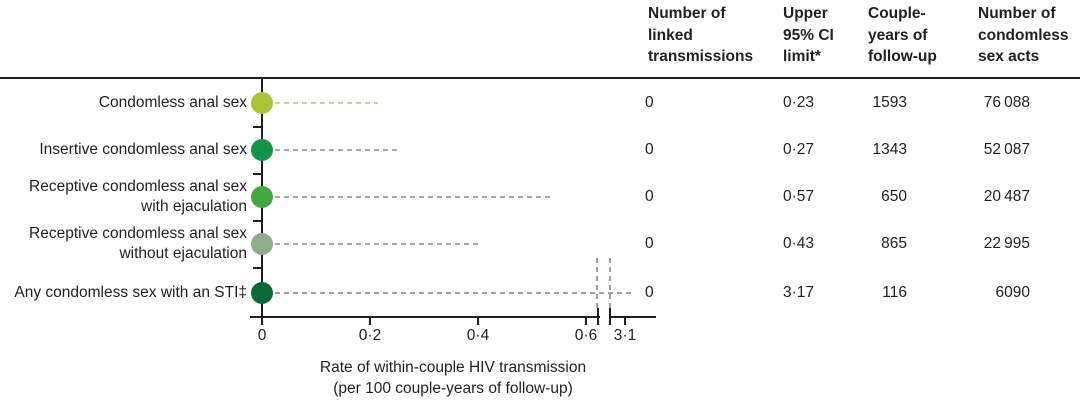 The height and width of the screenshot is (401, 1080). Describe the element at coordinates (889, 102) in the screenshot. I see `cell-couple-years: 1593` at that location.